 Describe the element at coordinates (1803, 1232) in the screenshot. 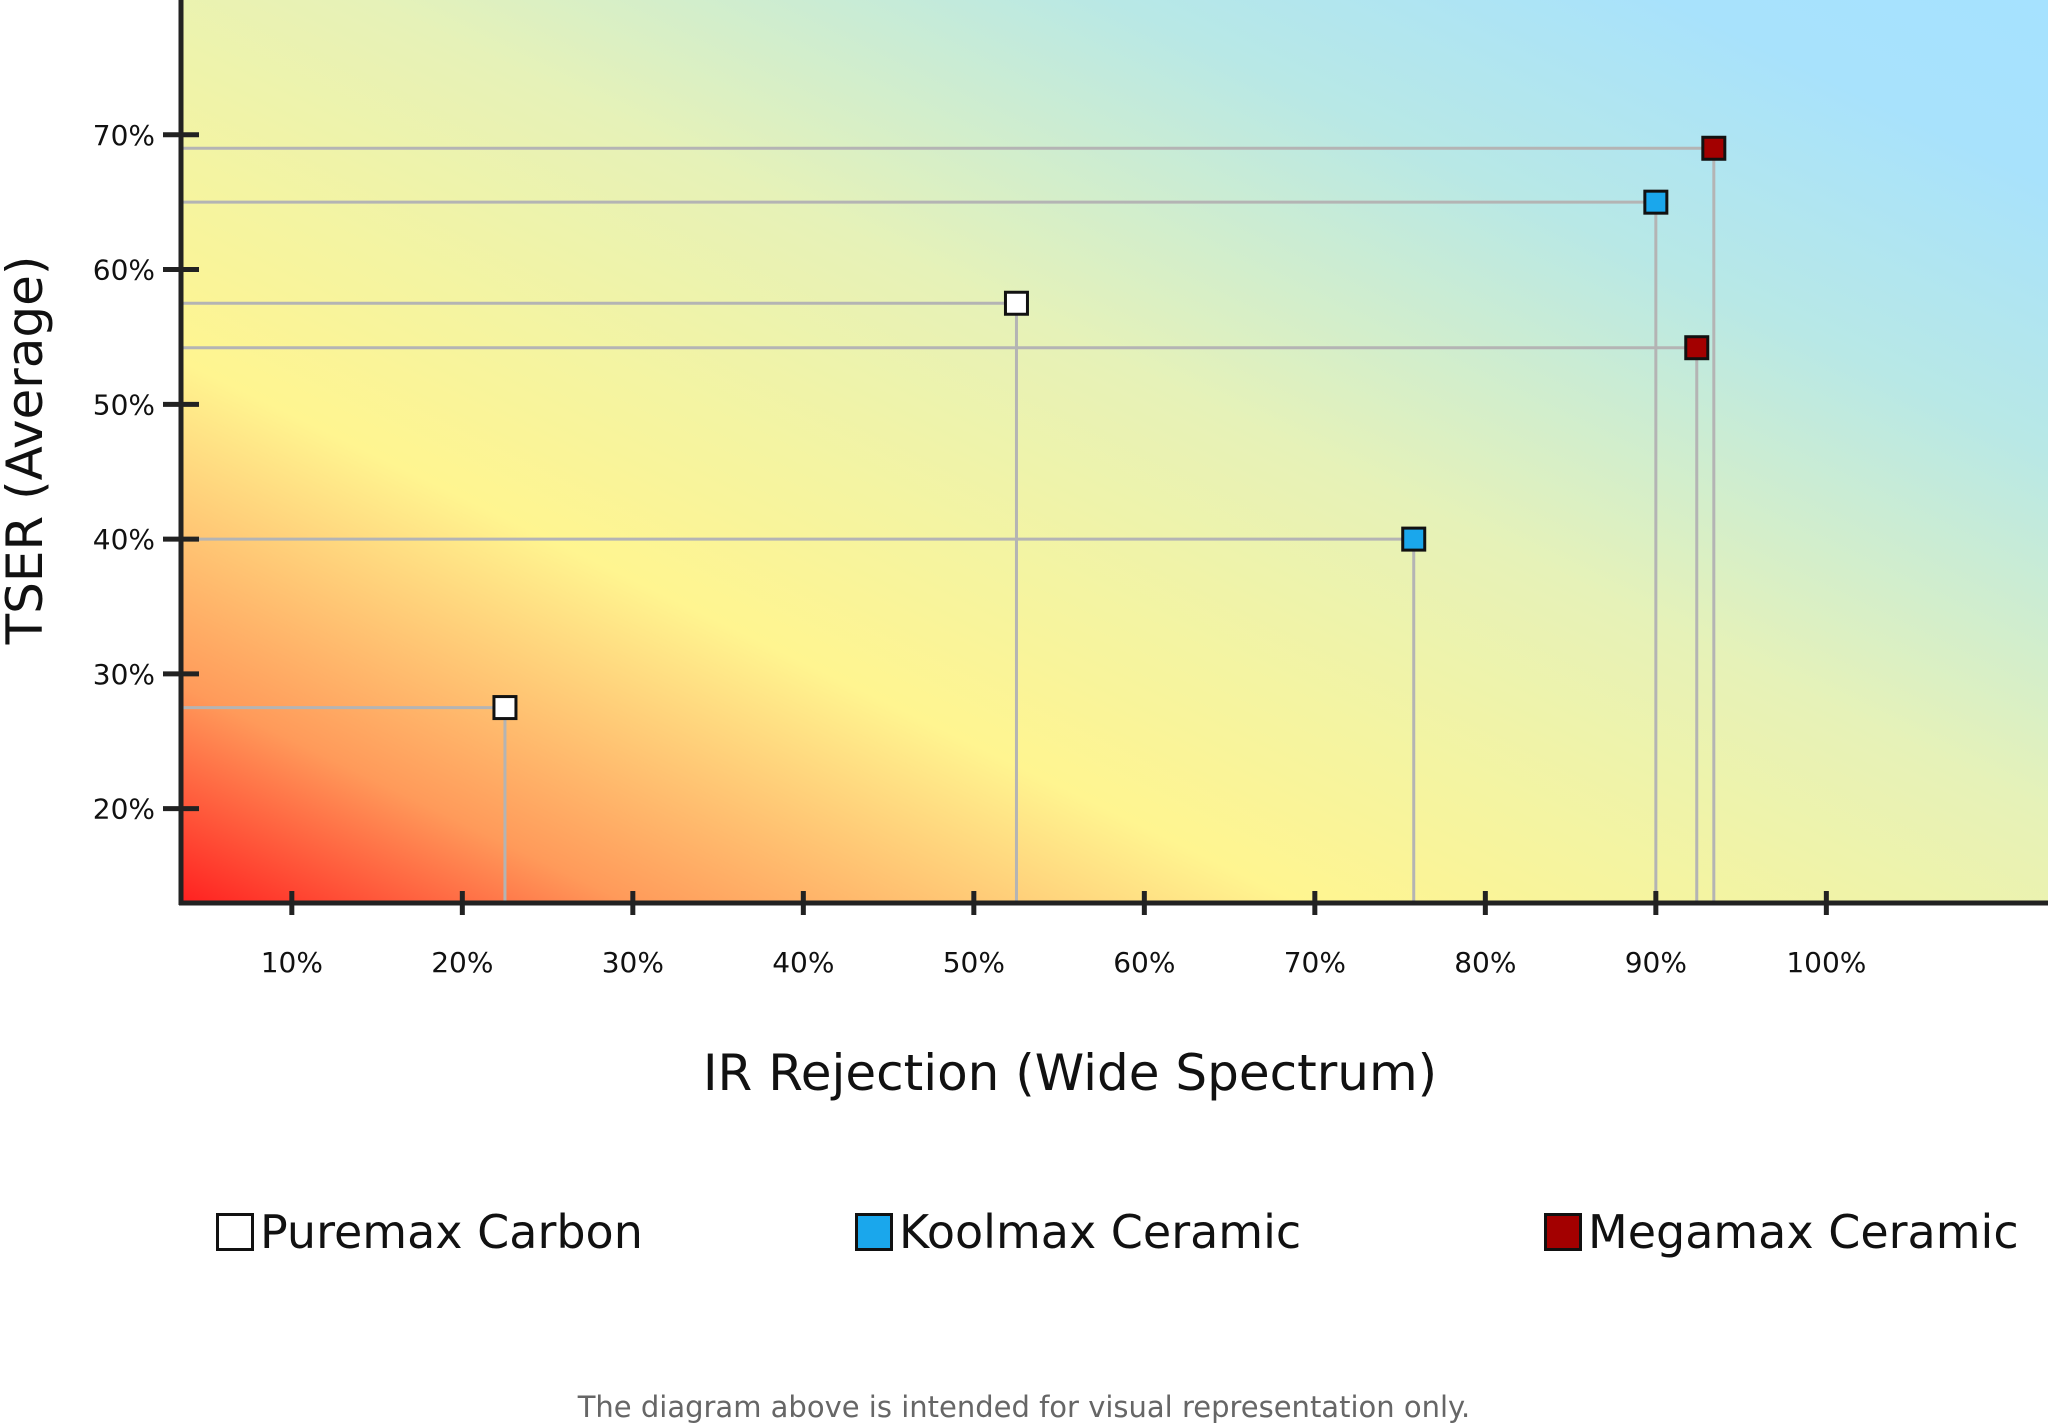

I see `legend-label-megamax: Megamax Ceramic` at that location.